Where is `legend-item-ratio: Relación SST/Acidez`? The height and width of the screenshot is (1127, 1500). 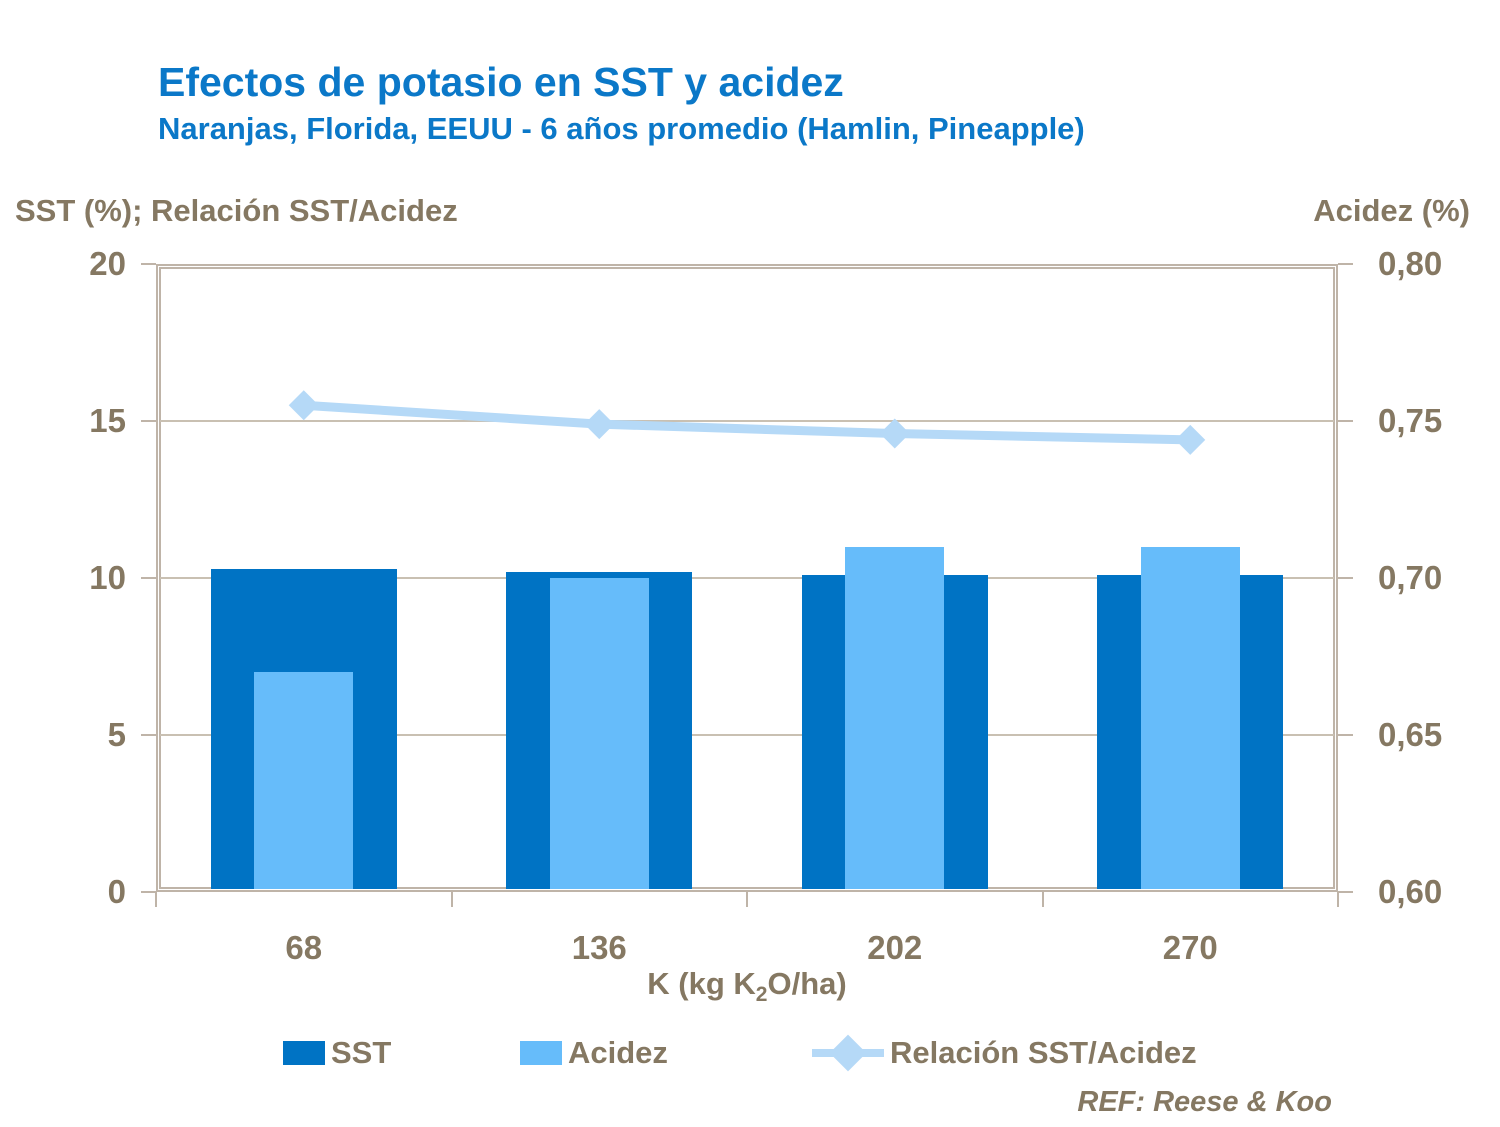 legend-item-ratio: Relación SST/Acidez is located at coordinates (1004, 1053).